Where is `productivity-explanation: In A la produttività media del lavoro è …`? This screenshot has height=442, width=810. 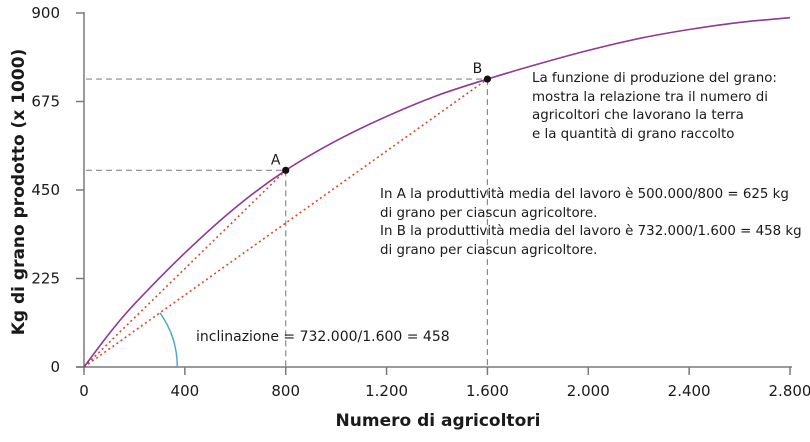 productivity-explanation: In A la produttività media del lavoro è … is located at coordinates (591, 223).